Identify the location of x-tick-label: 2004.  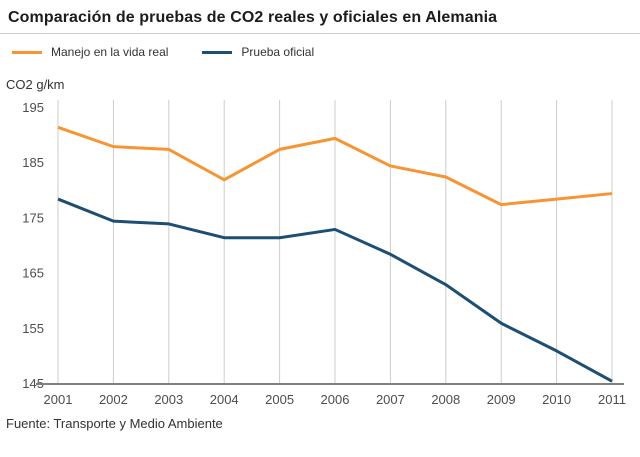
(224, 399).